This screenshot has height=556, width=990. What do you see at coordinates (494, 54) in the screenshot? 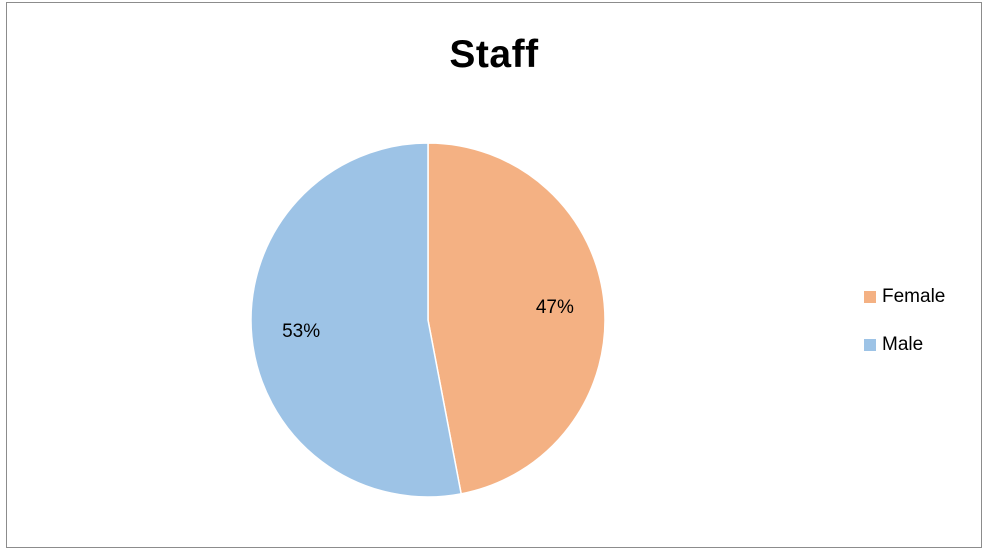
I see `chart-title: Staff` at bounding box center [494, 54].